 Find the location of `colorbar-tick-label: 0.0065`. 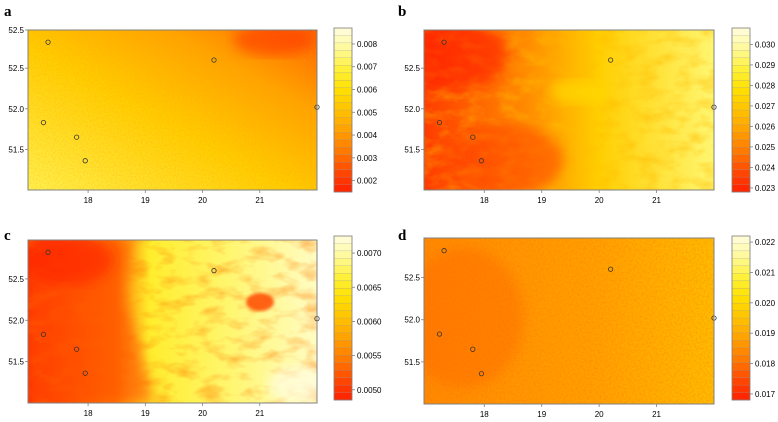

colorbar-tick-label: 0.0065 is located at coordinates (369, 287).